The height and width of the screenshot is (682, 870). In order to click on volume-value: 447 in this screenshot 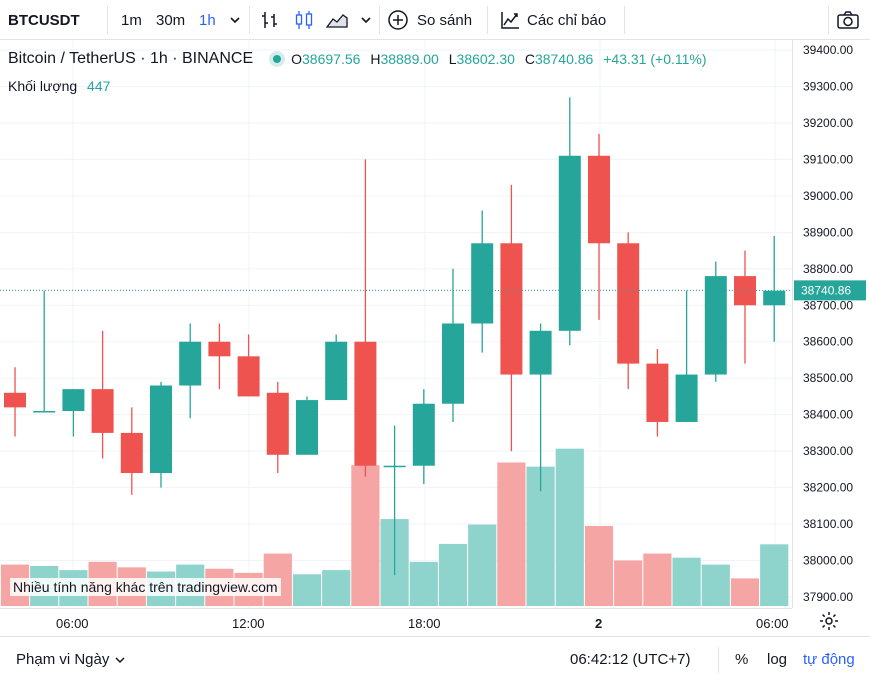, I will do `click(99, 86)`.